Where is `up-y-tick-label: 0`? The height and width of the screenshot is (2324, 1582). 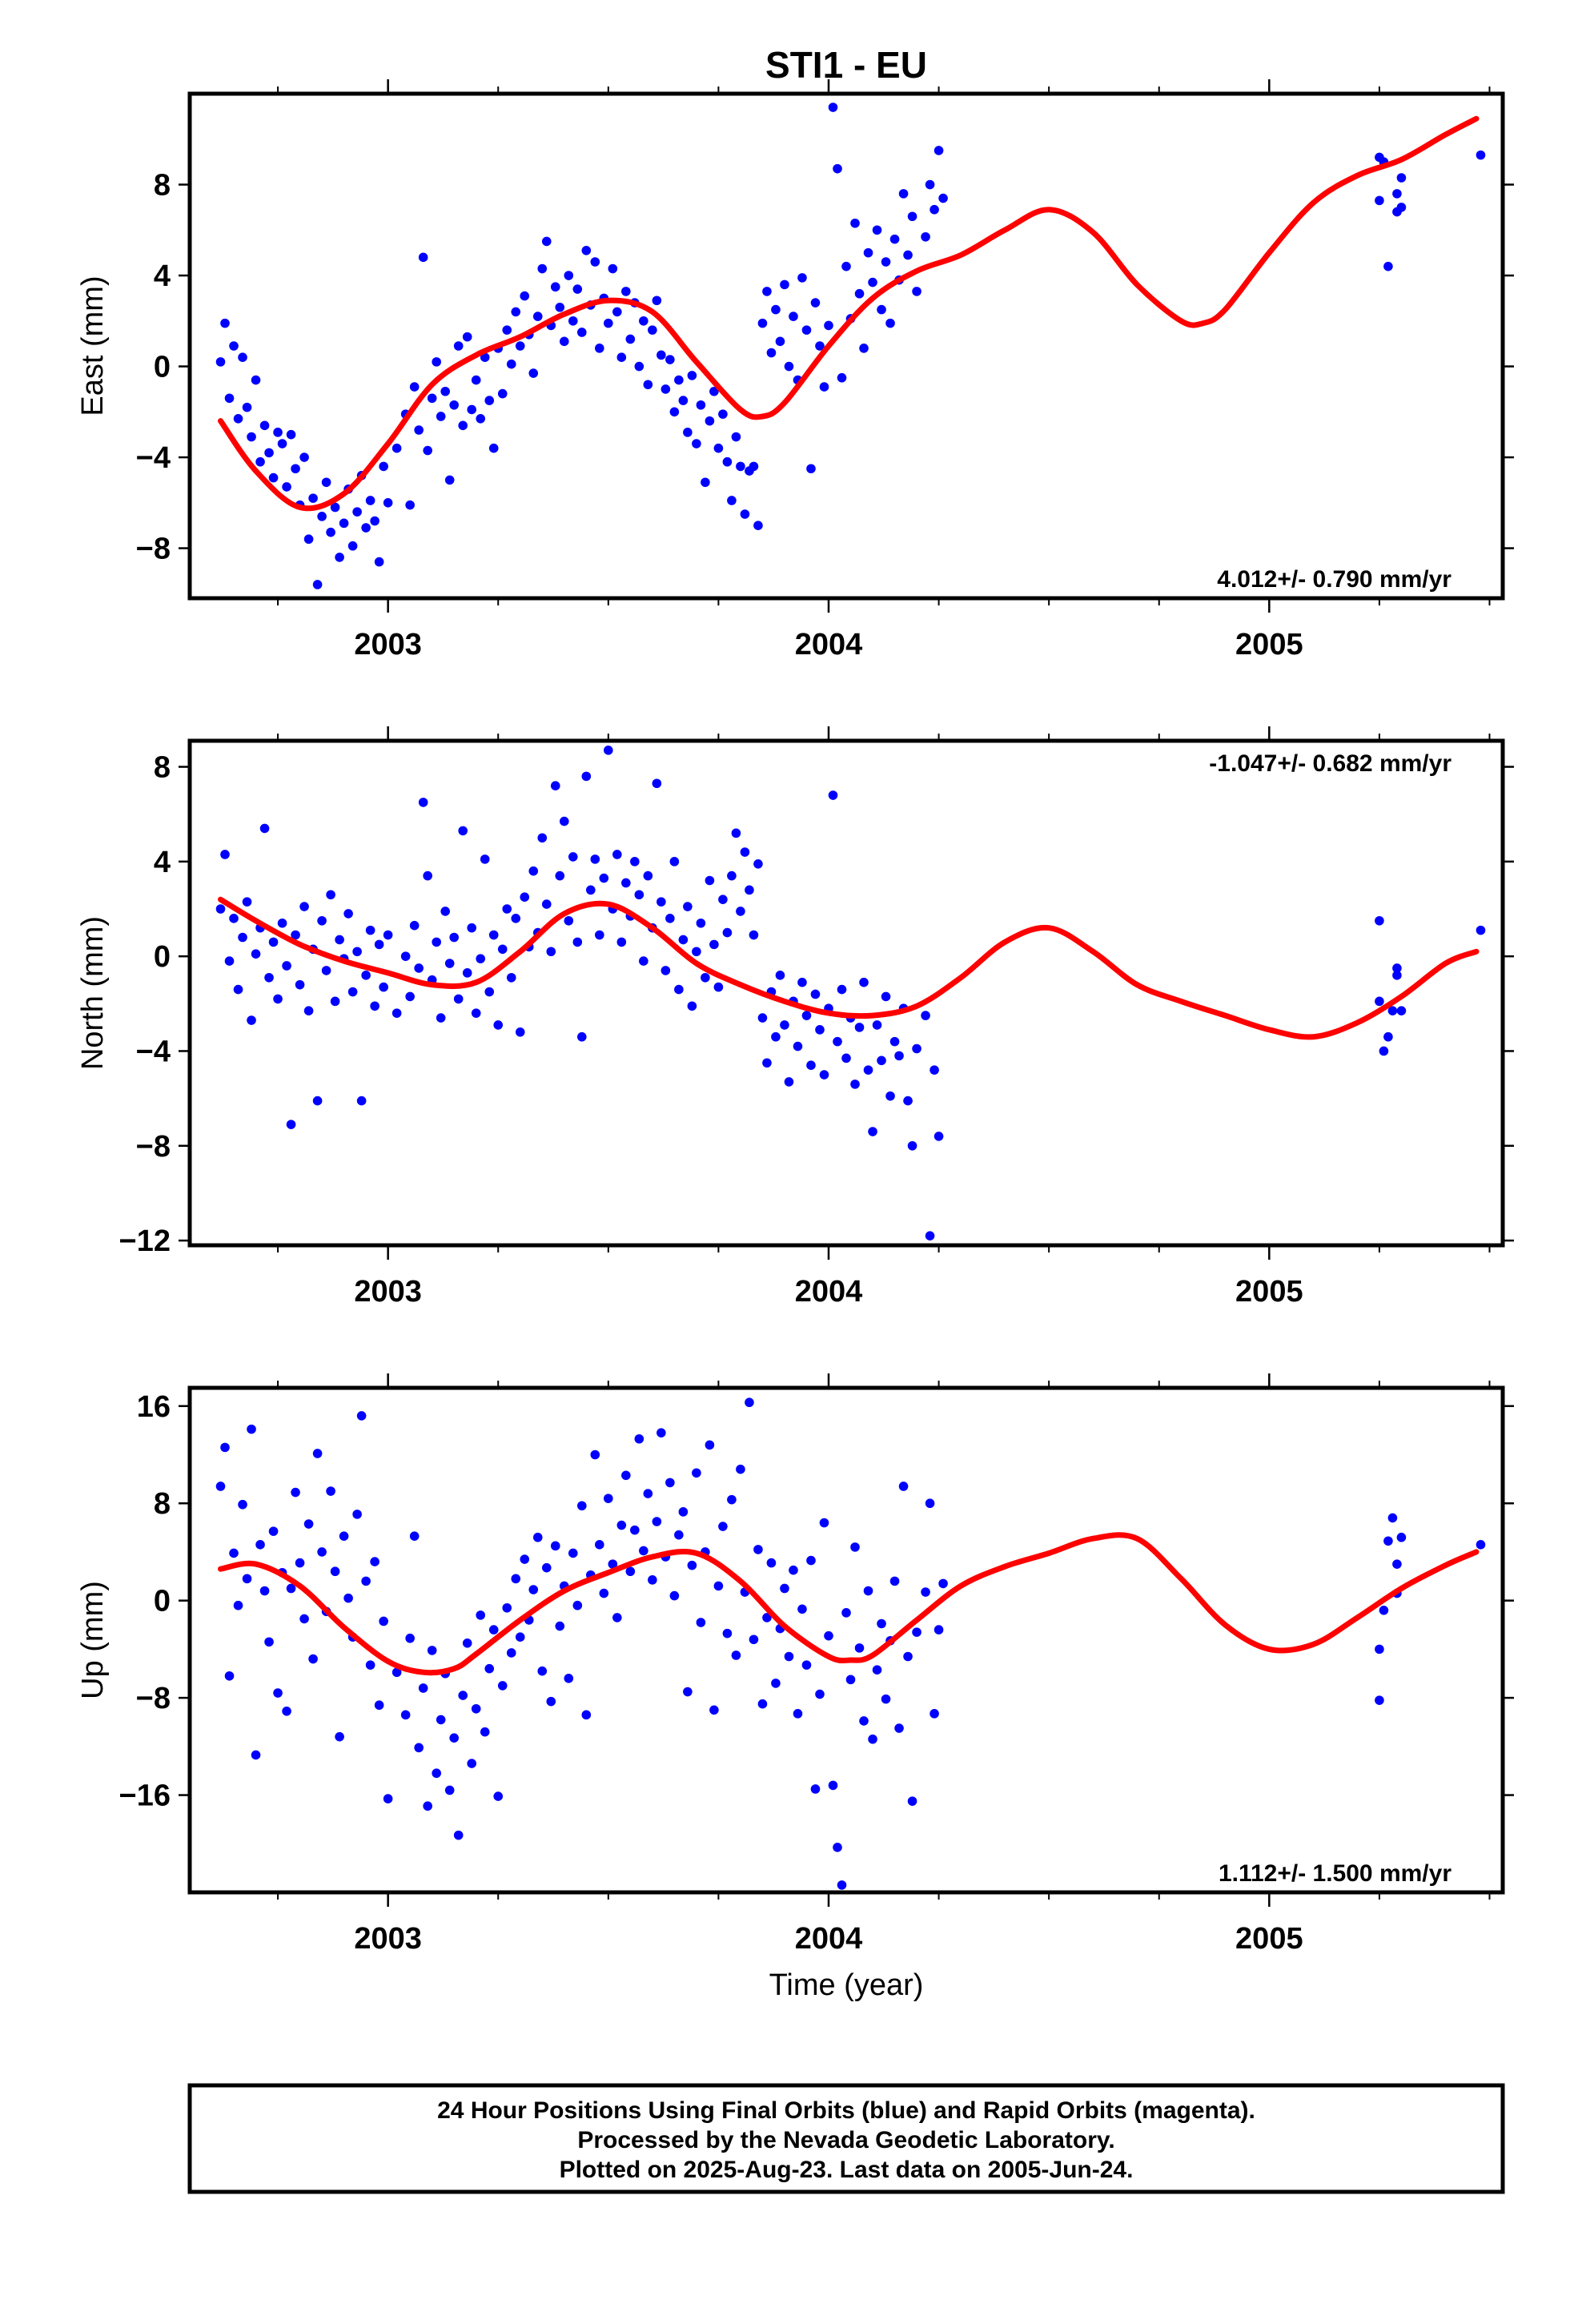 up-y-tick-label: 0 is located at coordinates (162, 1601).